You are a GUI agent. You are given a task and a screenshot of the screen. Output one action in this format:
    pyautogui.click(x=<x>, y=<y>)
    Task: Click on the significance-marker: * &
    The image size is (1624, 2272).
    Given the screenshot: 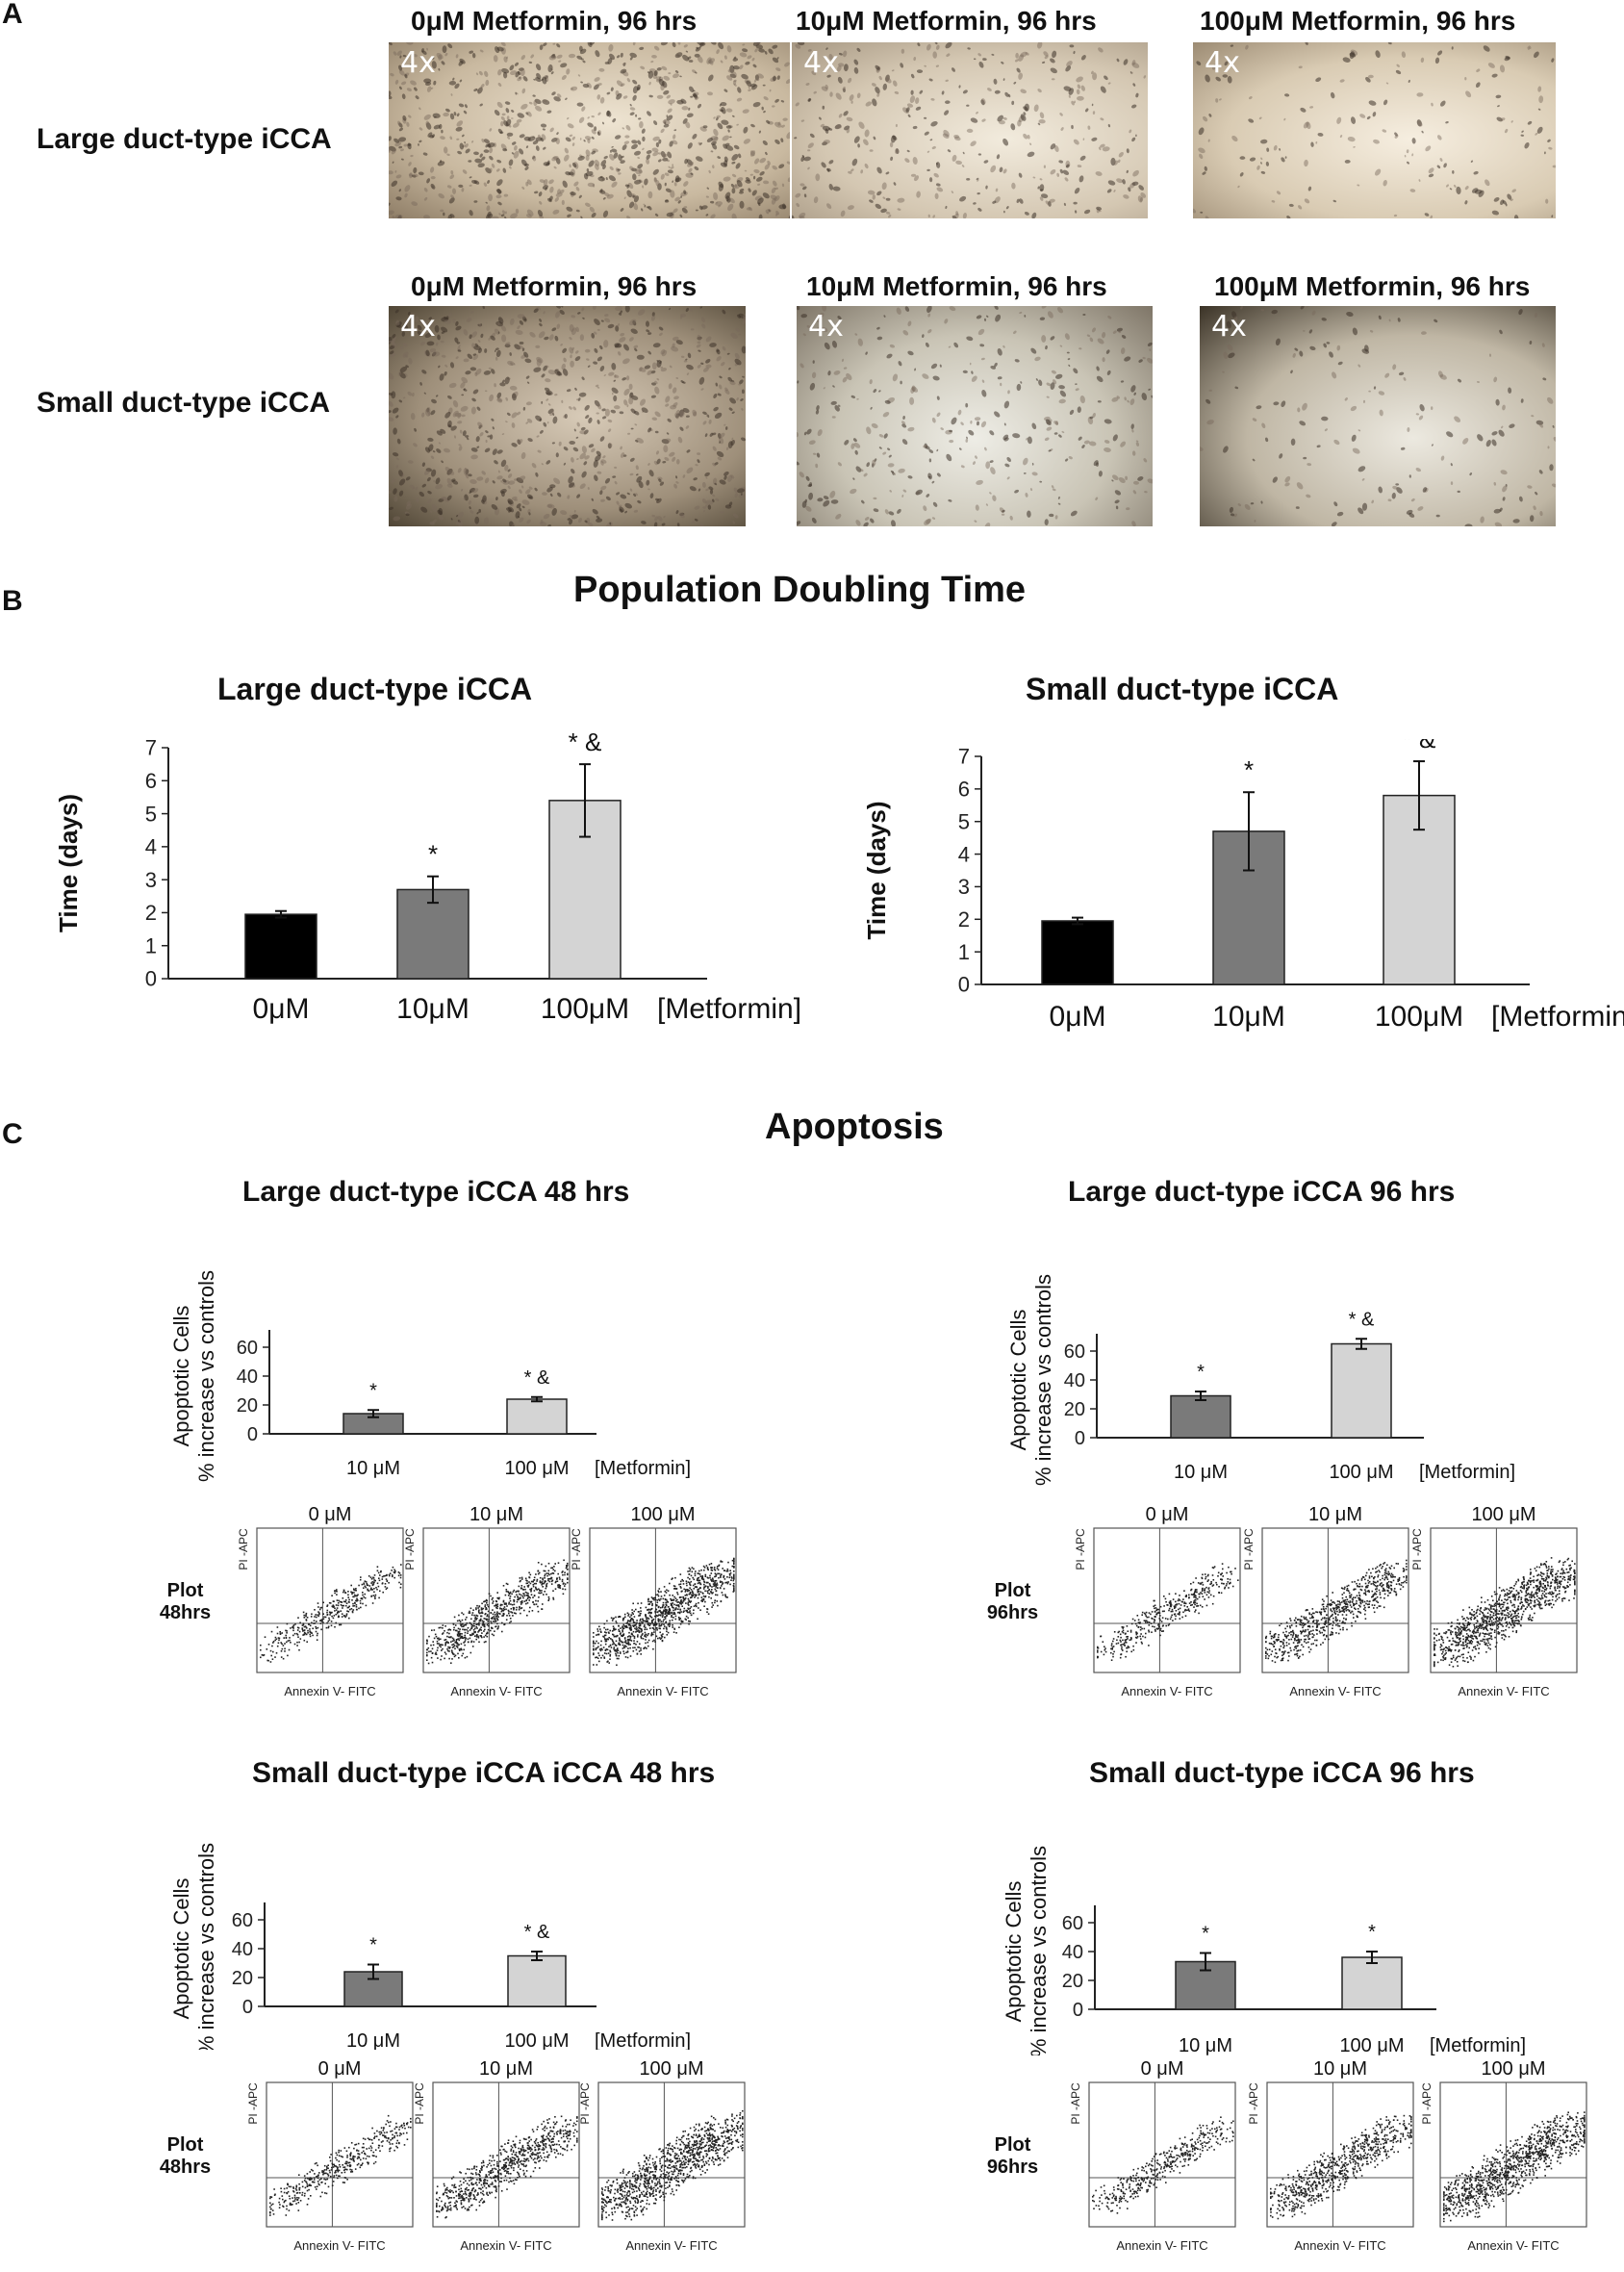 What is the action you would take?
    pyautogui.click(x=1419, y=746)
    